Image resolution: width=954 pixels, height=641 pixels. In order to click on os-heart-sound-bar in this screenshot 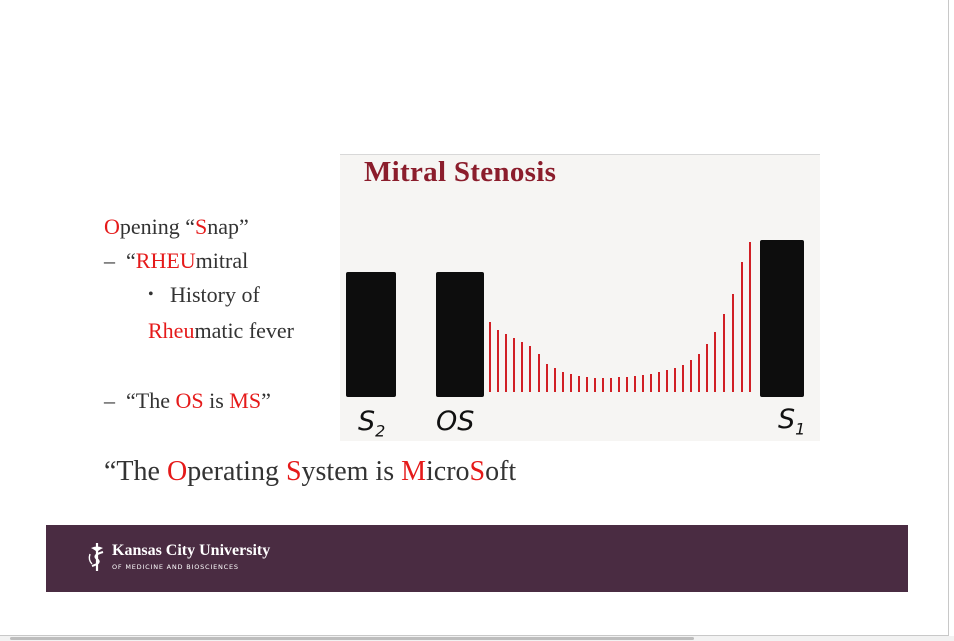, I will do `click(460, 334)`.